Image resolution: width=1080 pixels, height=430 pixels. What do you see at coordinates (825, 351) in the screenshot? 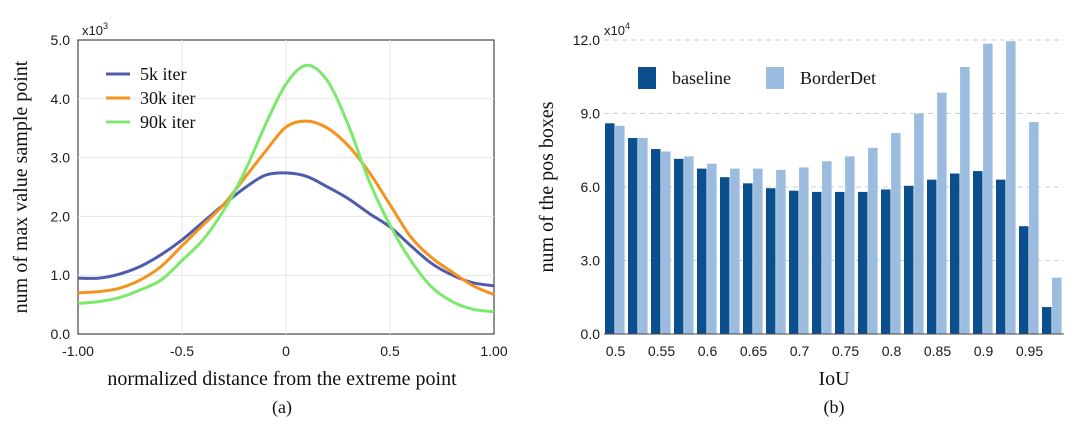
I see `x-tick-labels-b: 0.5 0.55 0.6 0.65 0.7 0.75 0.8 0.85 0.9 0.95` at bounding box center [825, 351].